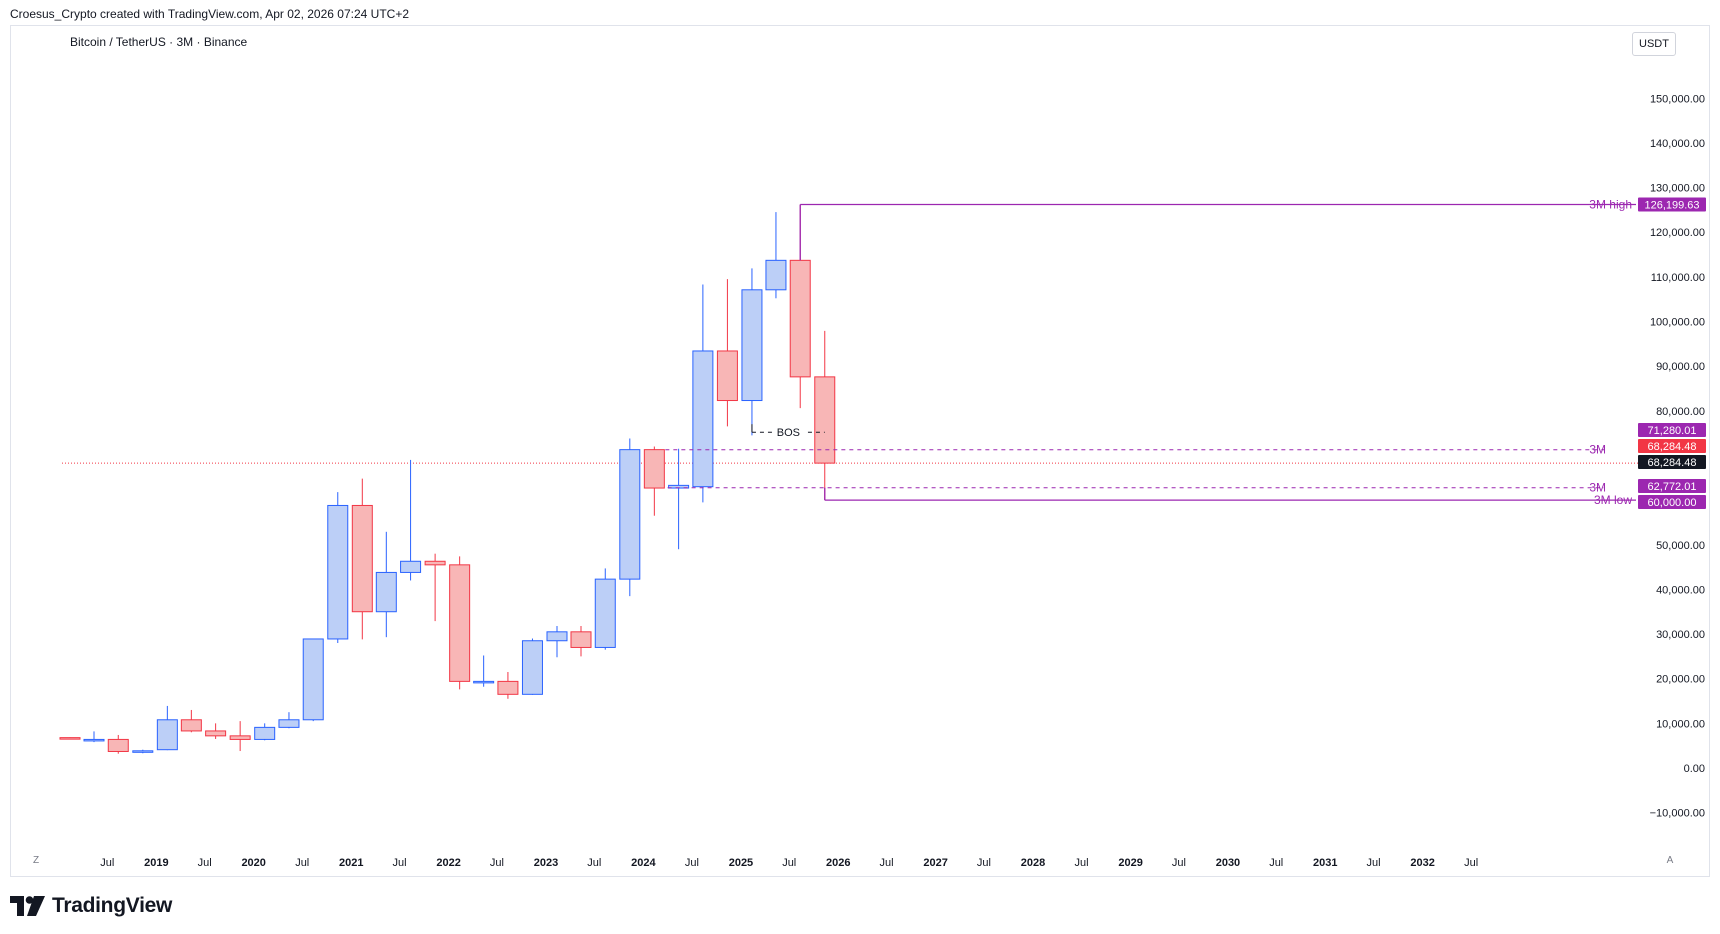 This screenshot has width=1720, height=934. I want to click on auto-scale-toggle: A, so click(1670, 860).